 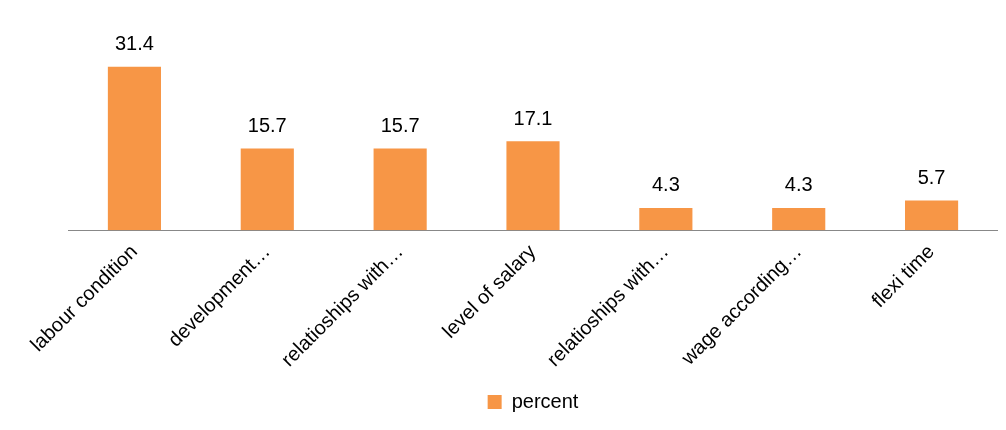 What do you see at coordinates (902, 275) in the screenshot?
I see `x-tick-label: flexi time` at bounding box center [902, 275].